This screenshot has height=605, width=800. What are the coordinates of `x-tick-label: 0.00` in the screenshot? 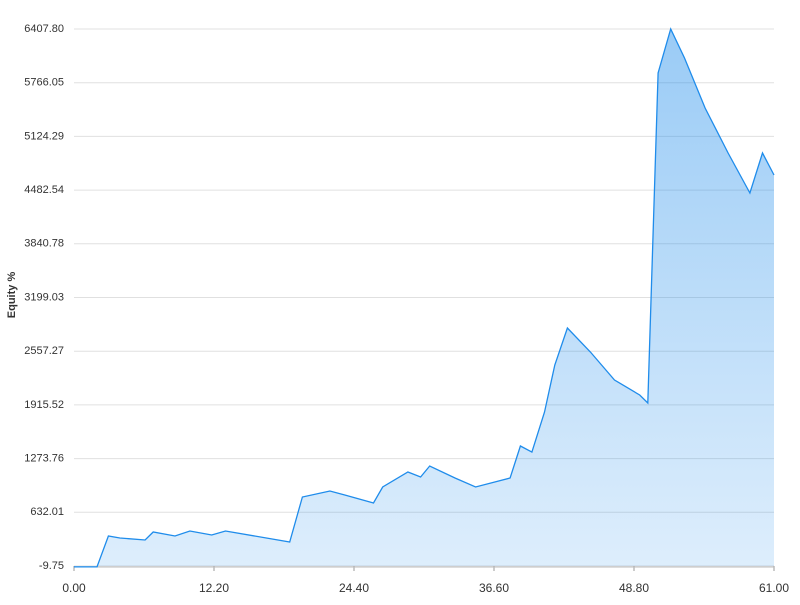 It's located at (74, 588).